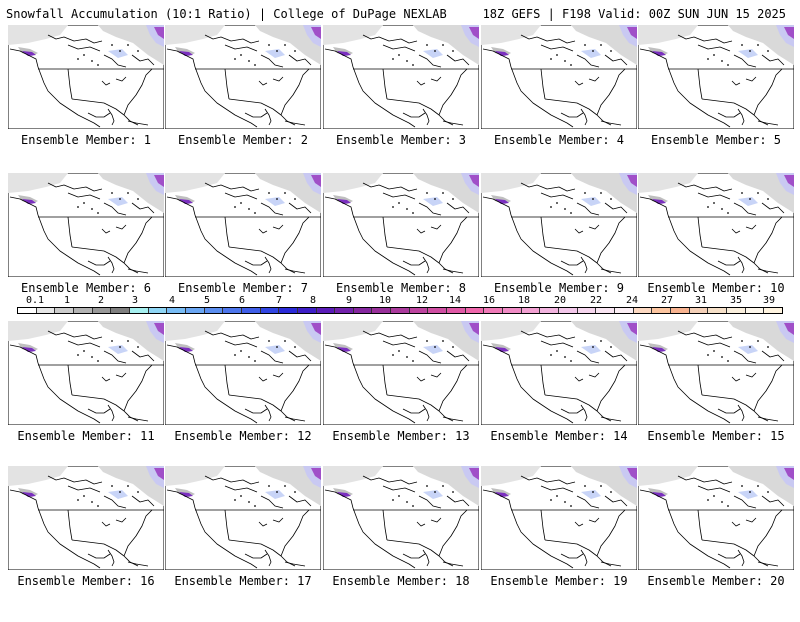 The image size is (800, 622). Describe the element at coordinates (207, 300) in the screenshot. I see `colorbar-tick-label: 5` at that location.